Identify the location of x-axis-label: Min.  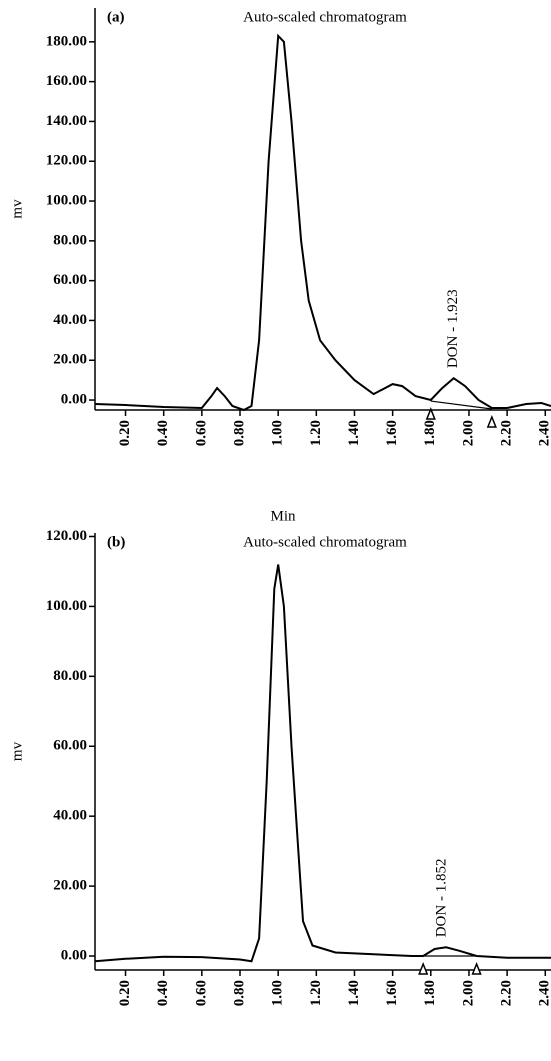
(283, 516).